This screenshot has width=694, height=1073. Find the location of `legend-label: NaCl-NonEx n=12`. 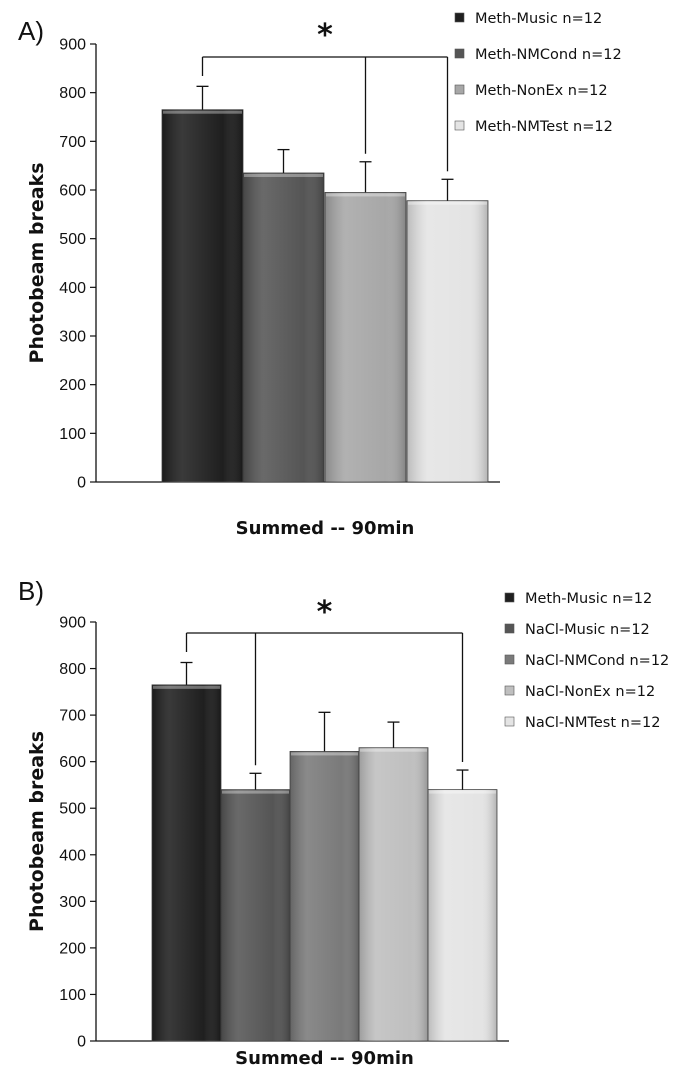

legend-label: NaCl-NonEx n=12 is located at coordinates (590, 692).